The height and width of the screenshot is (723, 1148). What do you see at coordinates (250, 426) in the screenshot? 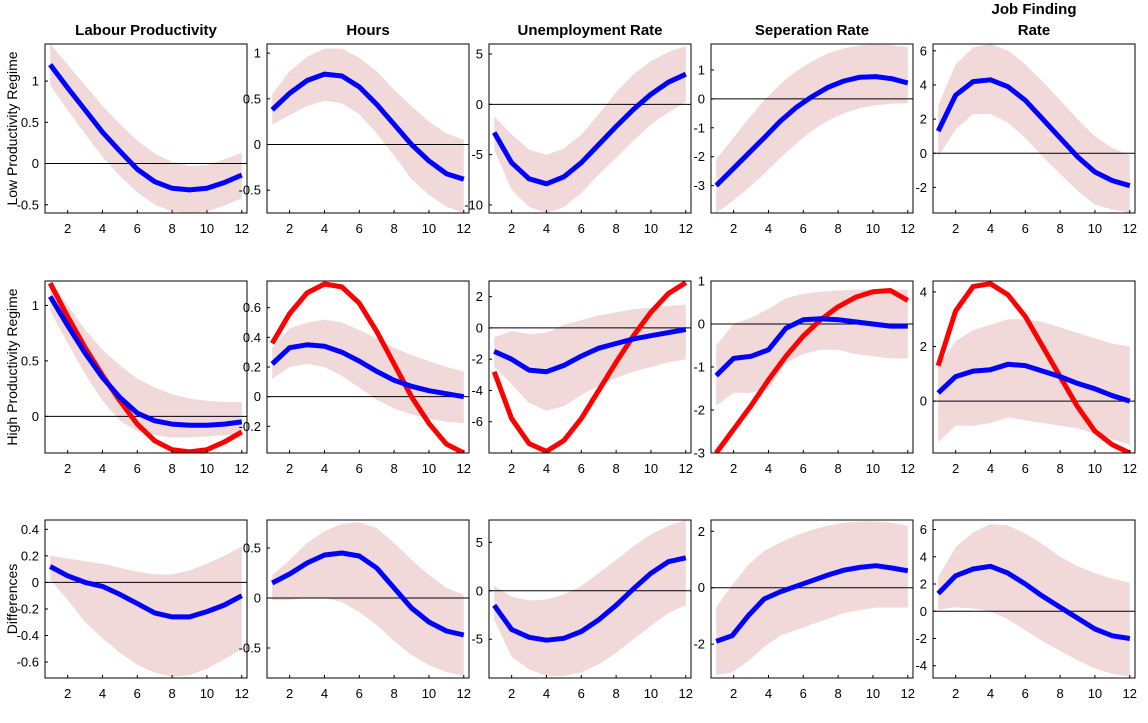
I see `y-tick-label: -0.2` at bounding box center [250, 426].